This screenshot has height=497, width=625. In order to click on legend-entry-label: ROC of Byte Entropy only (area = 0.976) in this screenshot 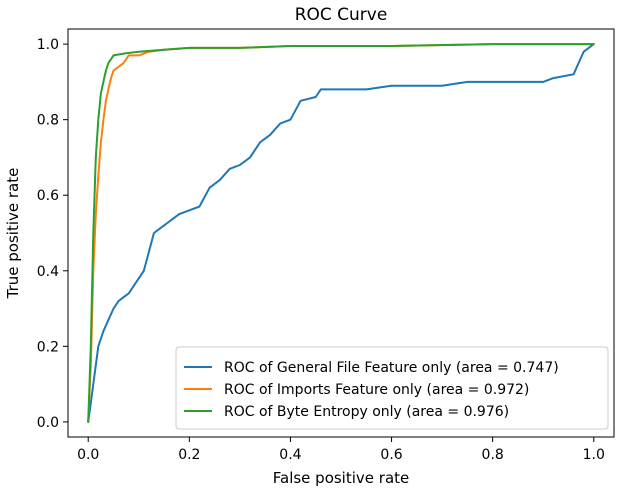, I will do `click(366, 412)`.